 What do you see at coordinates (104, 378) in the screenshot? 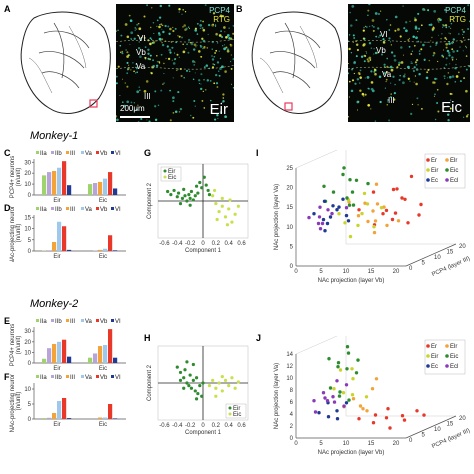
I see `legend-label: Vb` at bounding box center [104, 378].